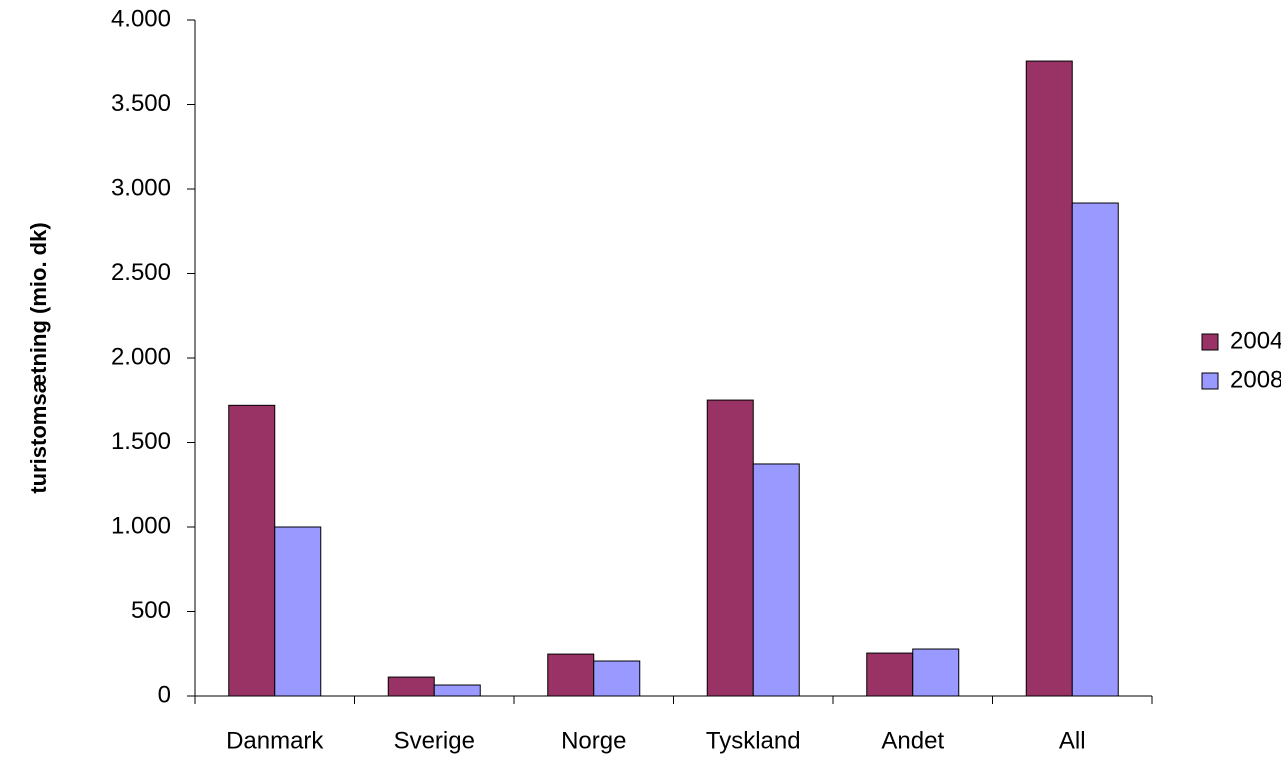 This screenshot has width=1281, height=757. What do you see at coordinates (38, 357) in the screenshot?
I see `y-axis-label: turistomsætning (mio. dk)` at bounding box center [38, 357].